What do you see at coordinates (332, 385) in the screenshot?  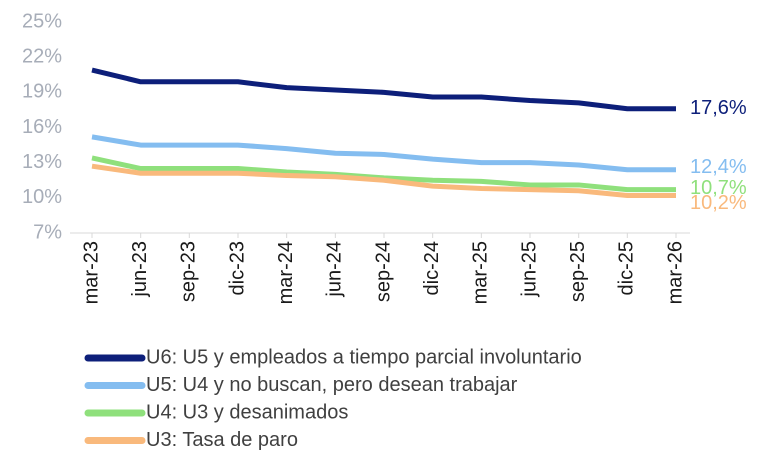 I see `legend-label: U5: U4 y no buscan, pero desean trabajar` at bounding box center [332, 385].